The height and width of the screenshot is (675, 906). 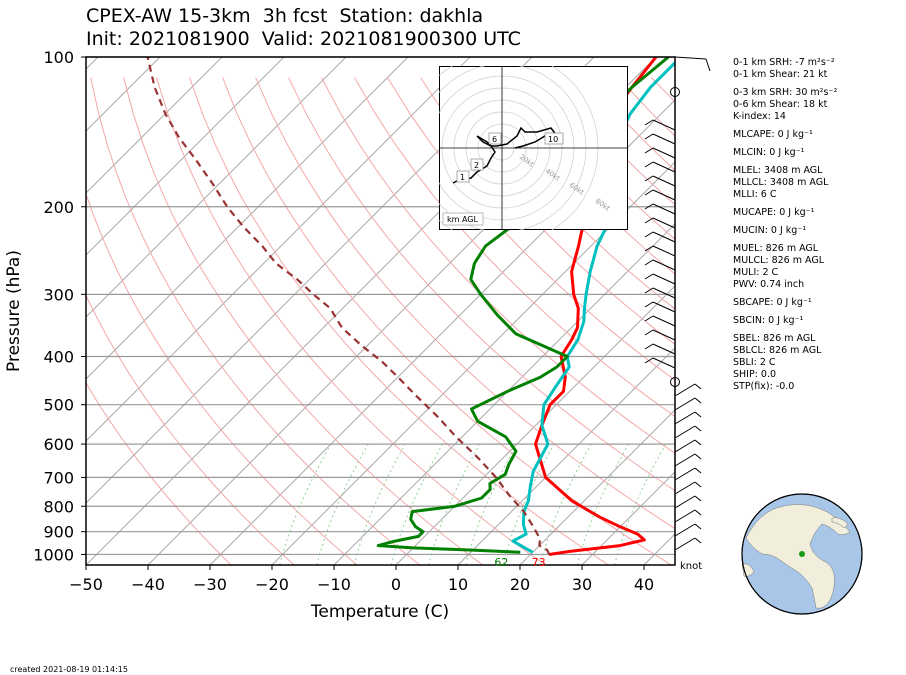 I want to click on stability-index-line: SHIP: 0.0, so click(x=755, y=374).